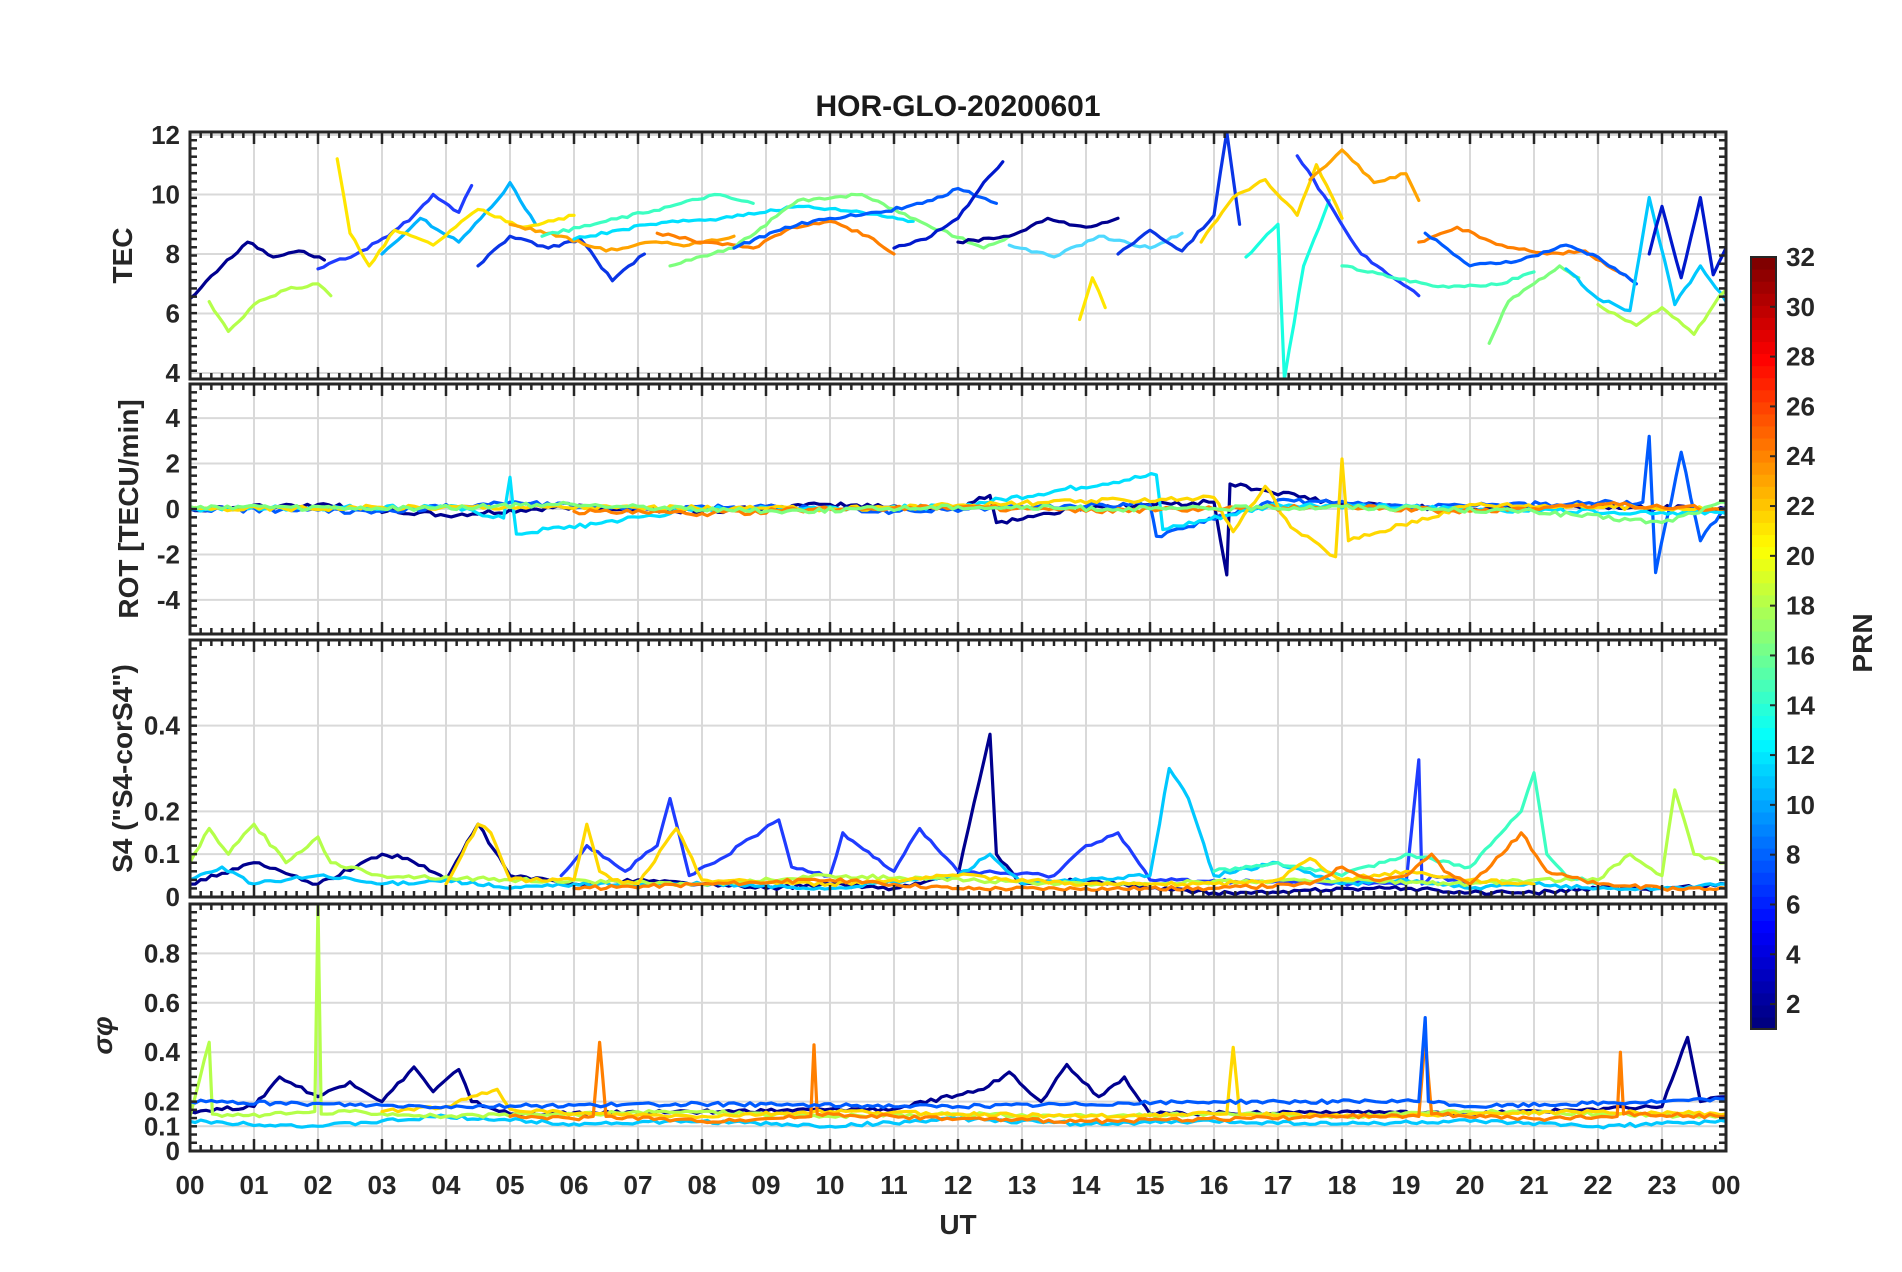 This screenshot has height=1272, width=1902. What do you see at coordinates (446, 1185) in the screenshot?
I see `x-tick-label: 04` at bounding box center [446, 1185].